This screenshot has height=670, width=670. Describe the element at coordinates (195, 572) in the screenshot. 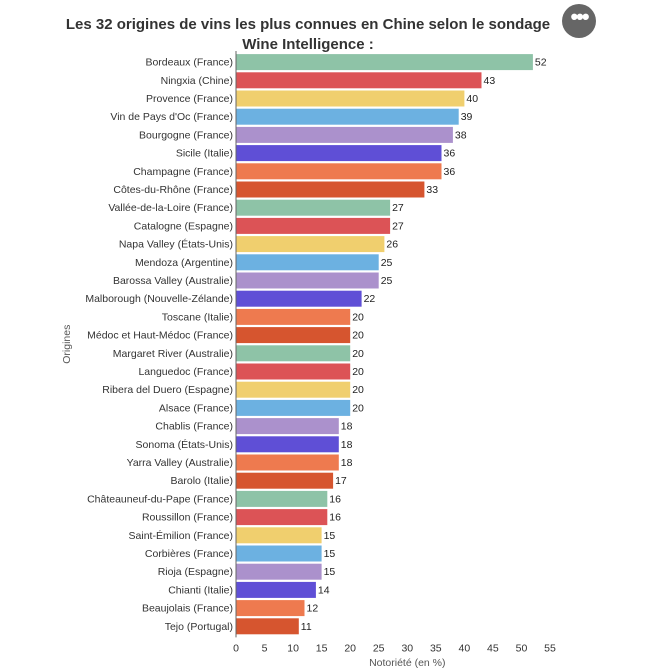

I see `category-label: Rioja (Espagne)` at that location.